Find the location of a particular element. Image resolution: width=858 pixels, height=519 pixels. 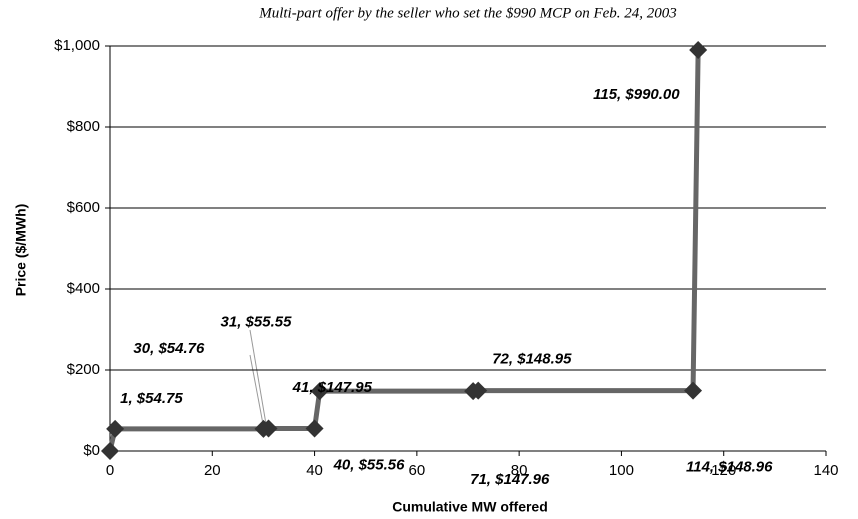

y-tick-label: $1,000 is located at coordinates (77, 45).